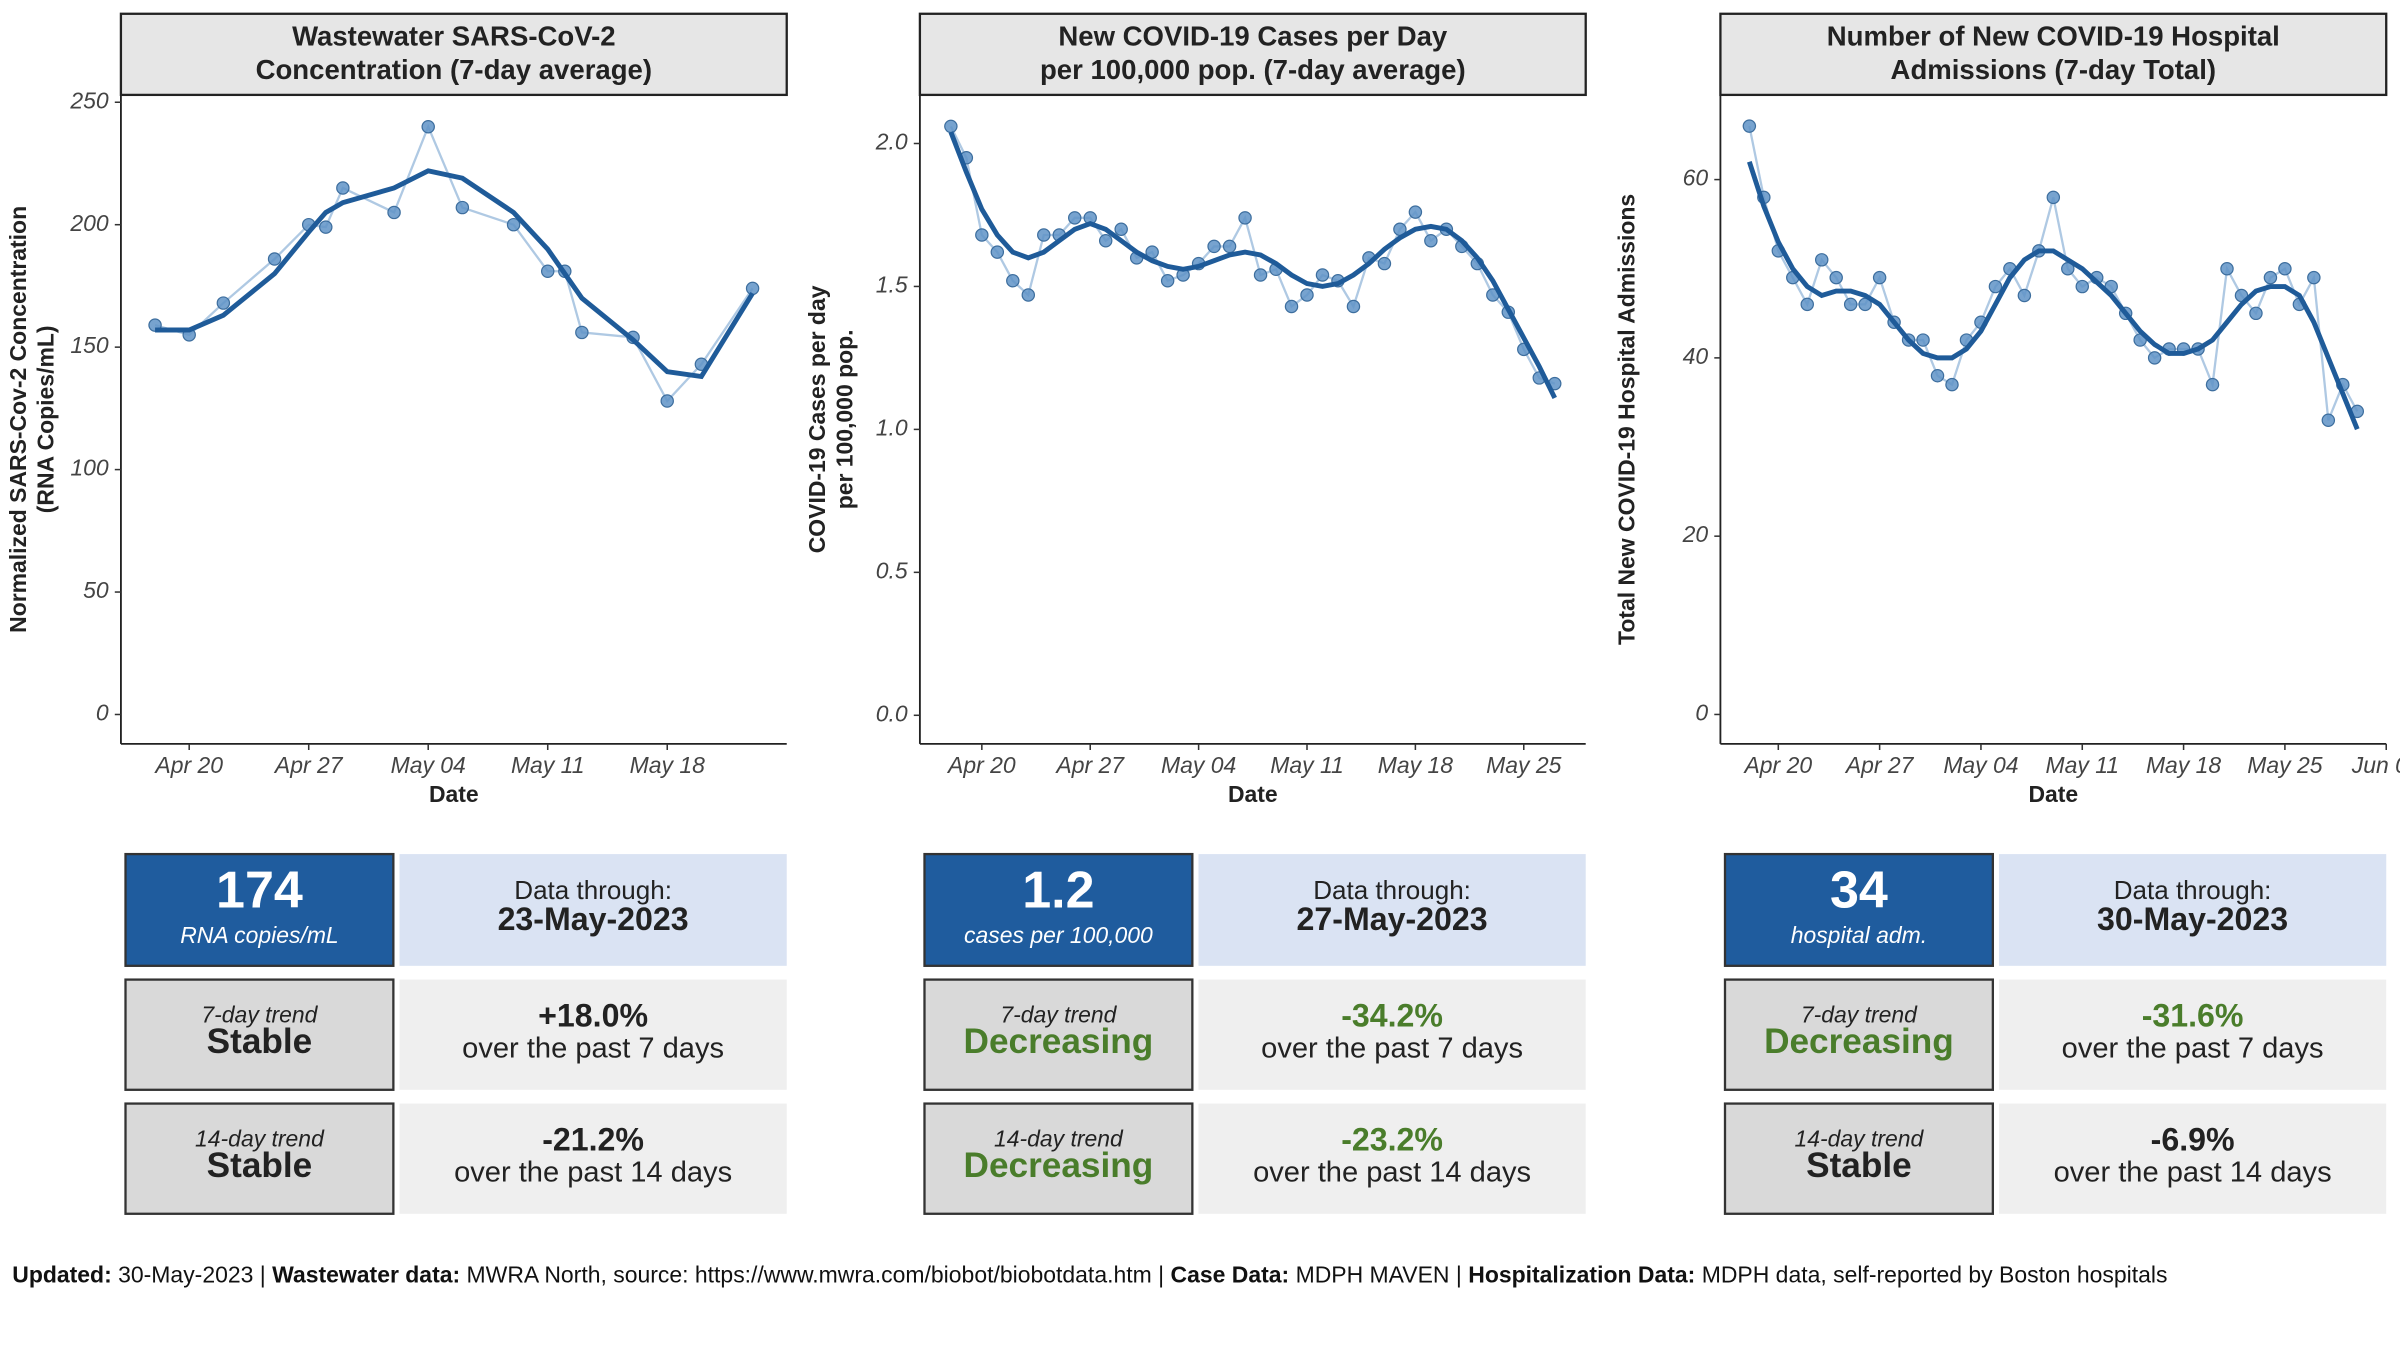 The height and width of the screenshot is (1350, 2400). What do you see at coordinates (1859, 891) in the screenshot?
I see `headline-value: 34` at bounding box center [1859, 891].